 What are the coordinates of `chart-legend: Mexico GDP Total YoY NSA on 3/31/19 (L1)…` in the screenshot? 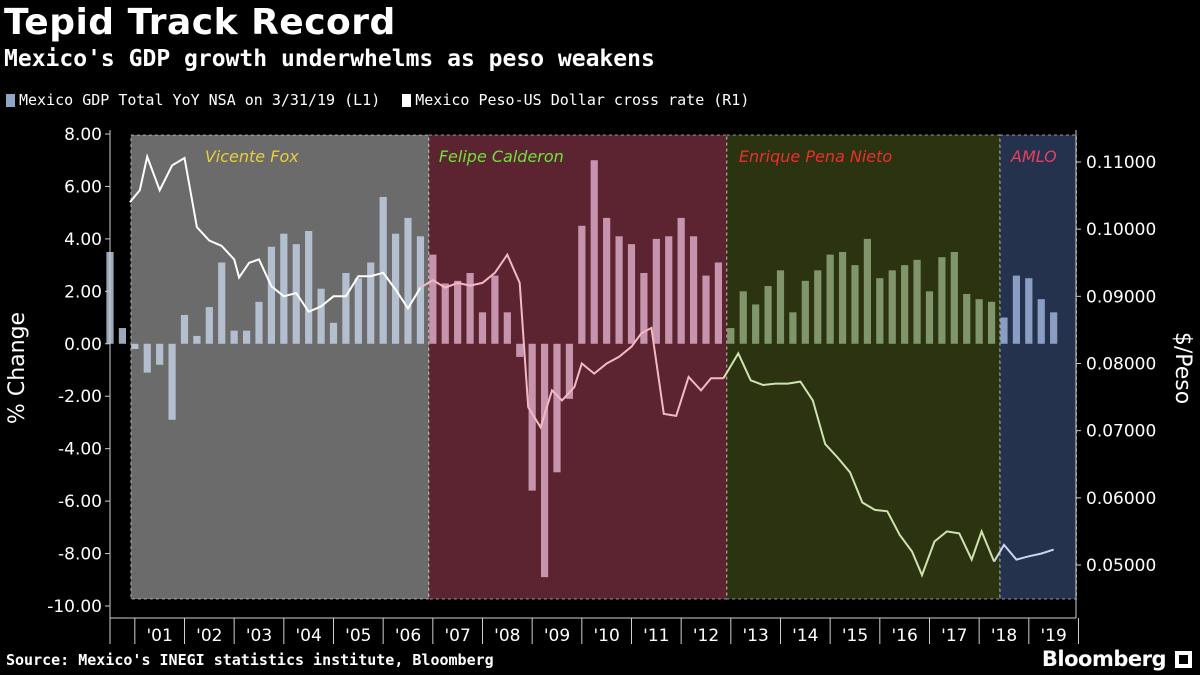 It's located at (377, 100).